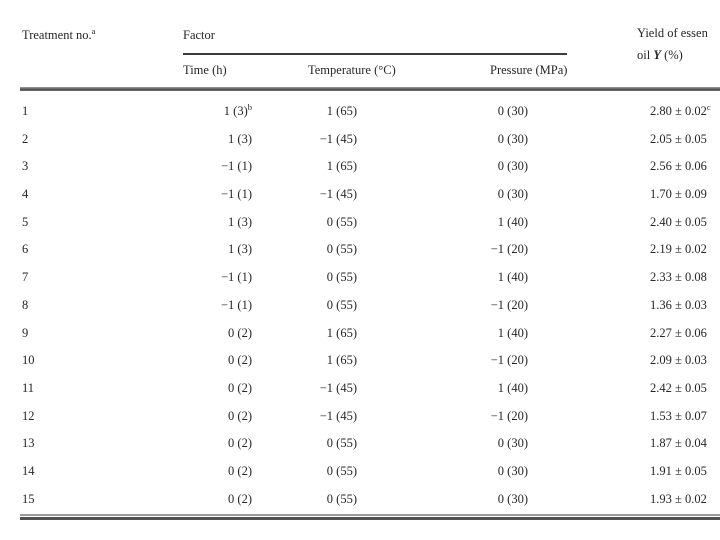 This screenshot has height=540, width=720. I want to click on factor-header: Factor, so click(199, 35).